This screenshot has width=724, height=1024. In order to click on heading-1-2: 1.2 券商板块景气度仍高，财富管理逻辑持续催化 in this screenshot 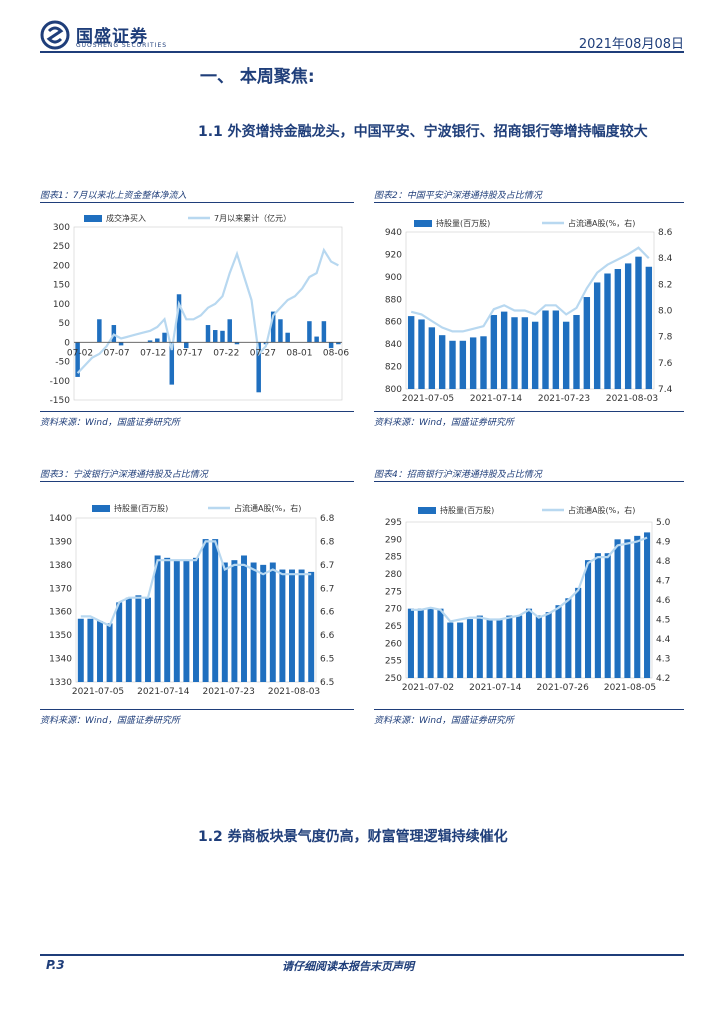, I will do `click(353, 837)`.